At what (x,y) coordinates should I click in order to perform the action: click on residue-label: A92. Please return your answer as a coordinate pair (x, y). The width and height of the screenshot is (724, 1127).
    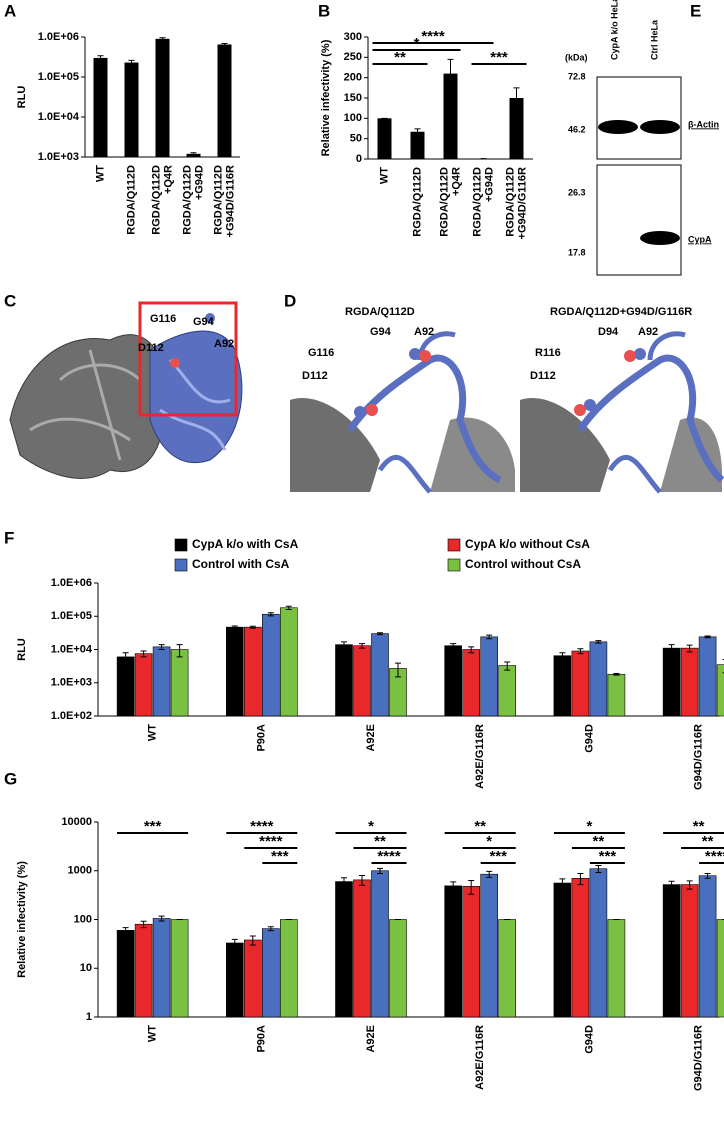
    Looking at the image, I should click on (424, 332).